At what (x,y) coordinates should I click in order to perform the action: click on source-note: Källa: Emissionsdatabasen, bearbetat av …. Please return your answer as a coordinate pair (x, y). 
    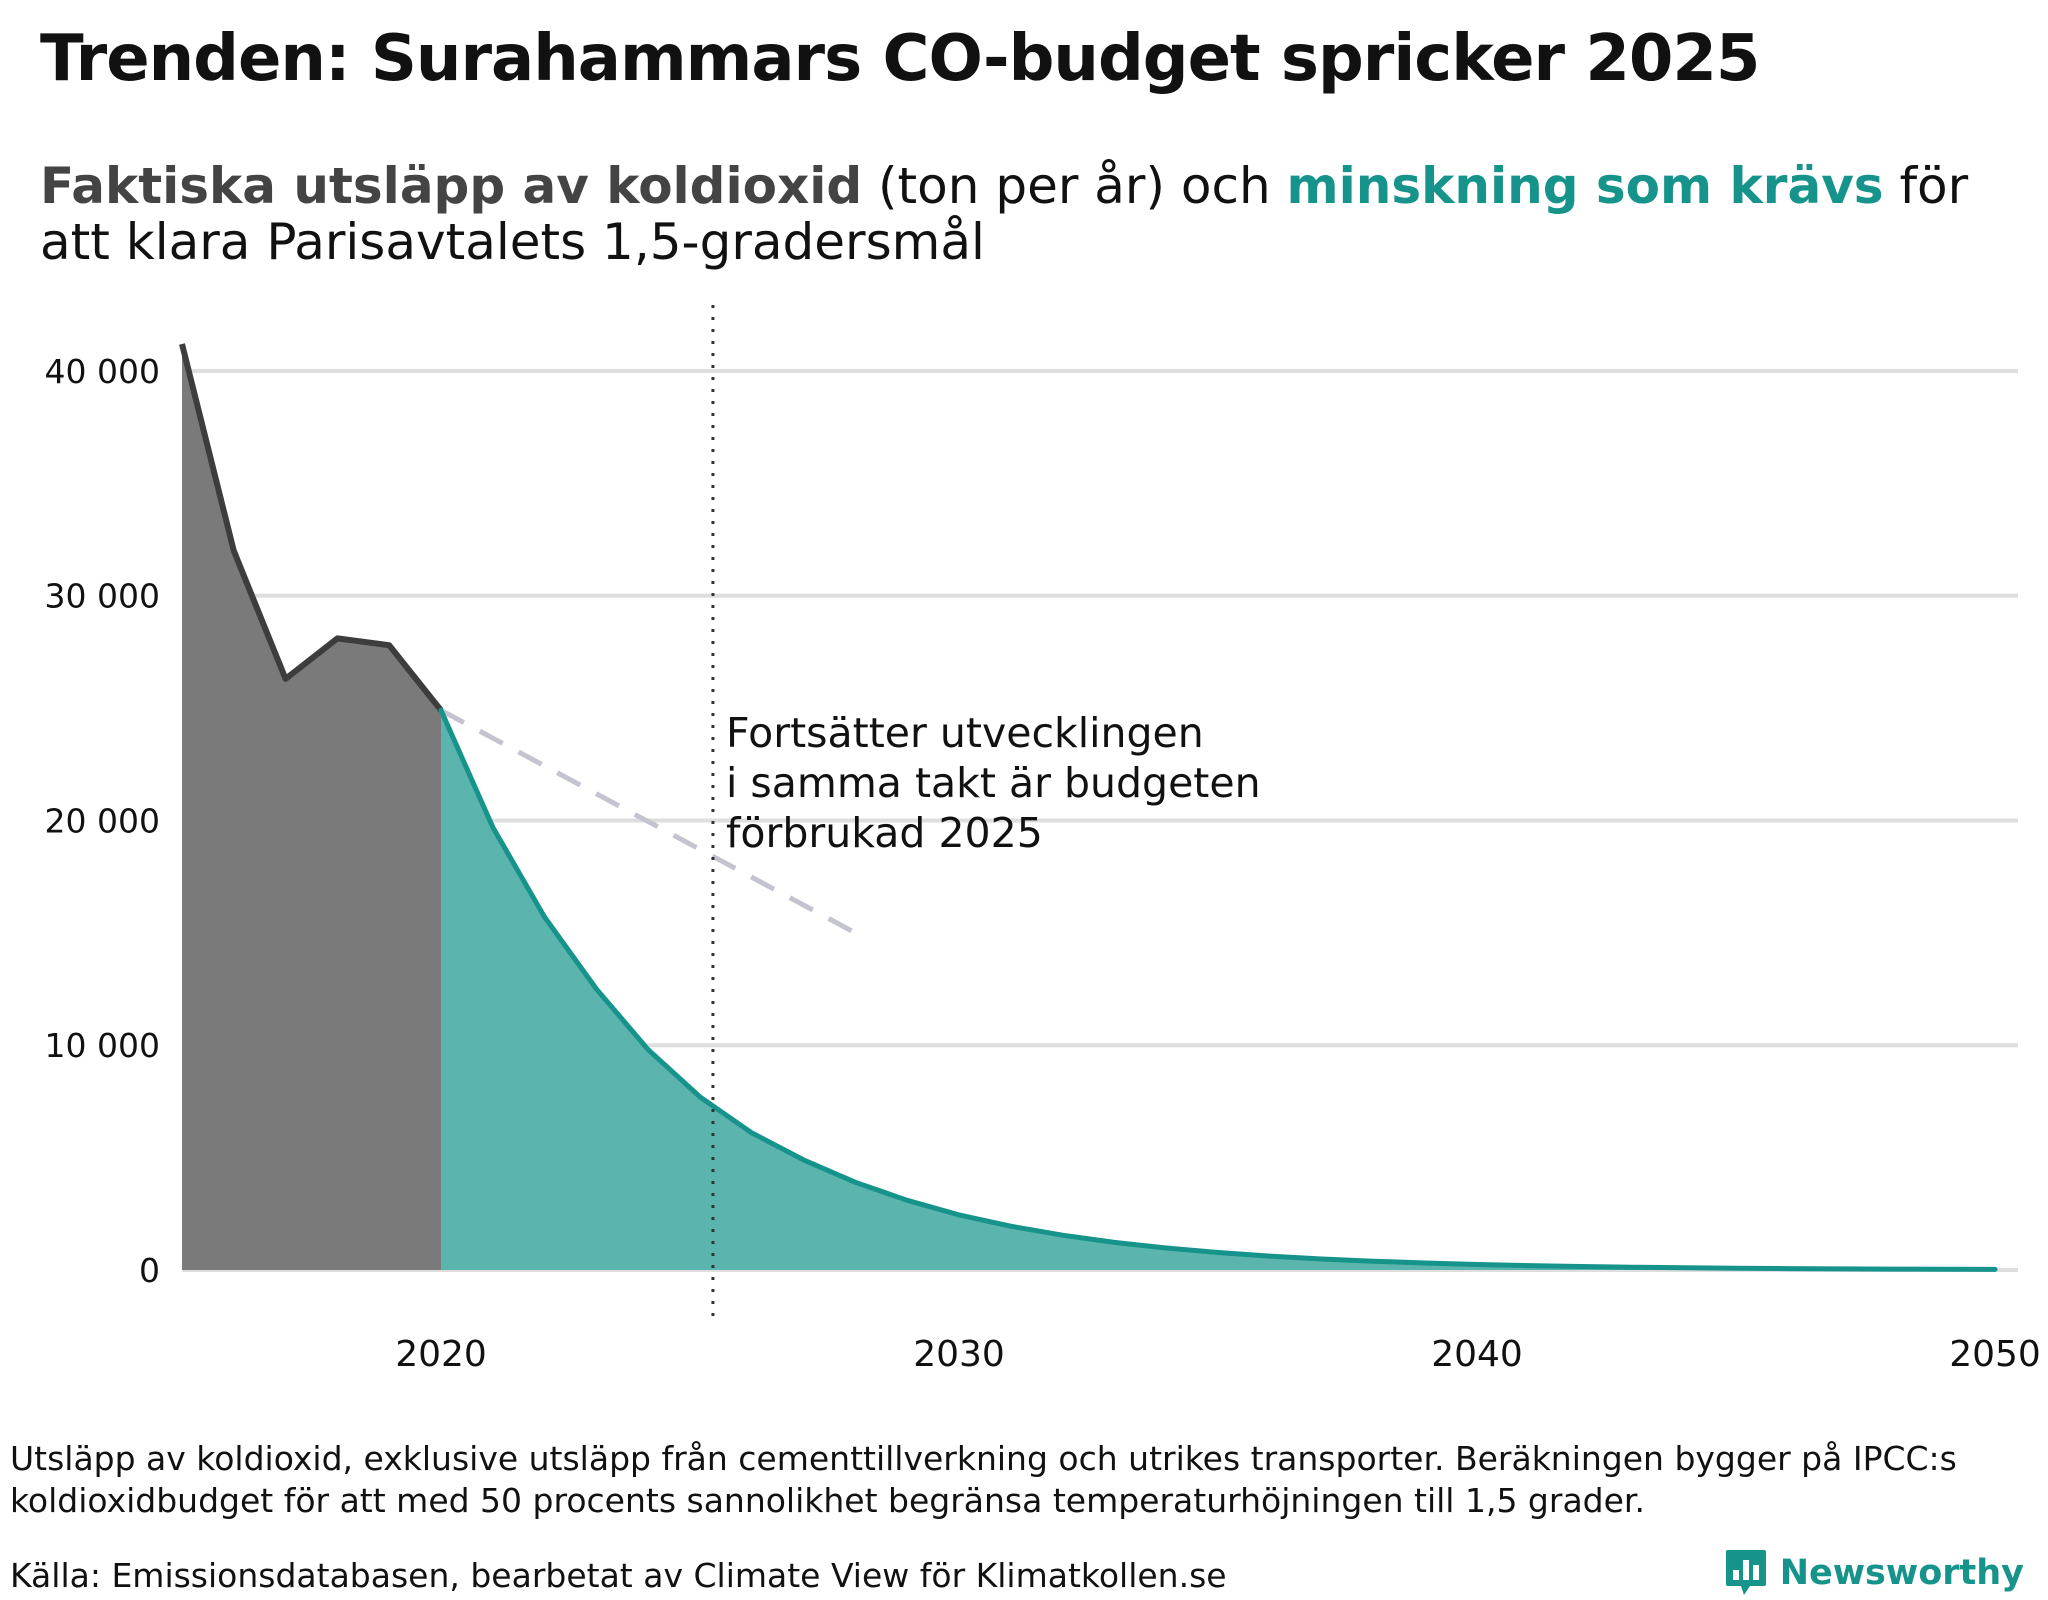
    Looking at the image, I should click on (618, 1575).